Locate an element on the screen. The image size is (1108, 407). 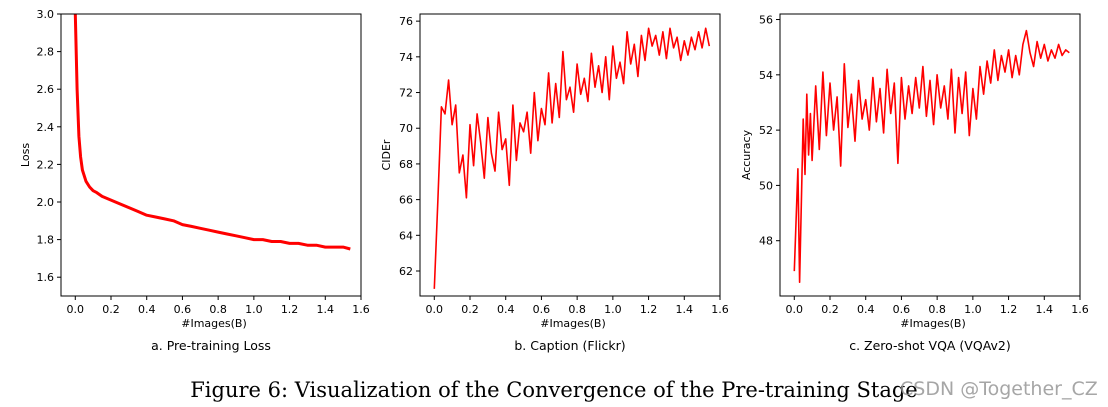
subplot-caption: b. Caption (Flickr) is located at coordinates (569, 345).